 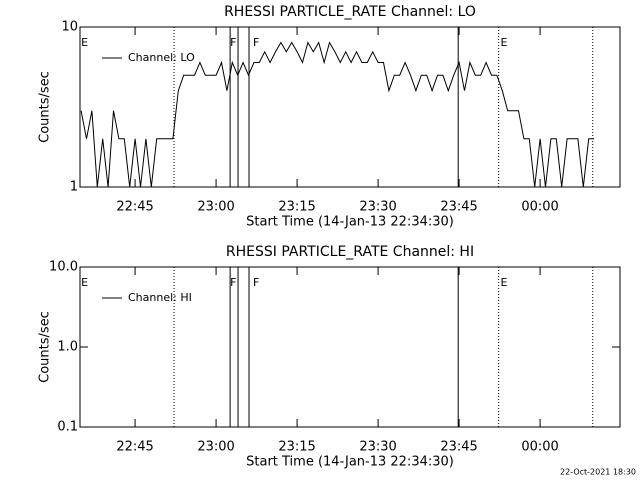 What do you see at coordinates (350, 252) in the screenshot?
I see `chart-title: RHESSI PARTICLE_RATE Channel: HI` at bounding box center [350, 252].